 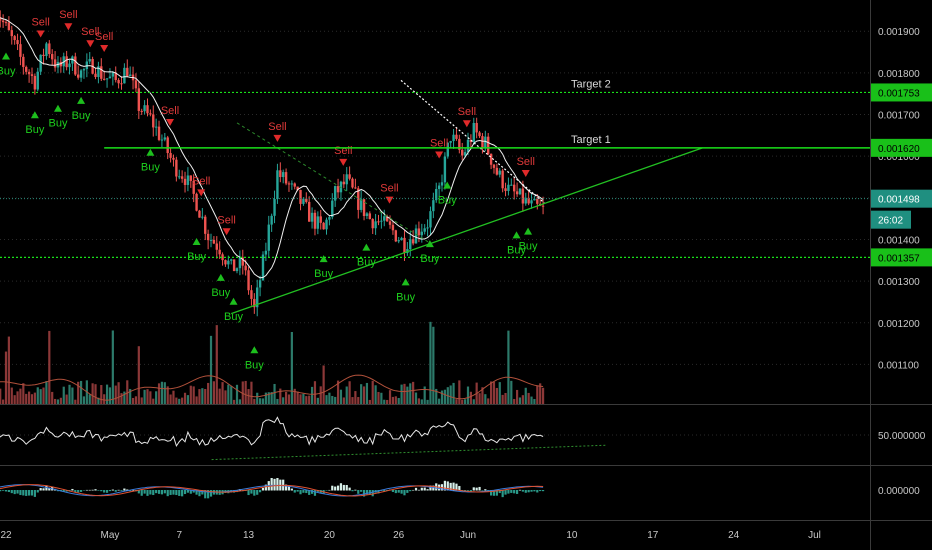 I want to click on macd-pane, so click(x=272, y=488).